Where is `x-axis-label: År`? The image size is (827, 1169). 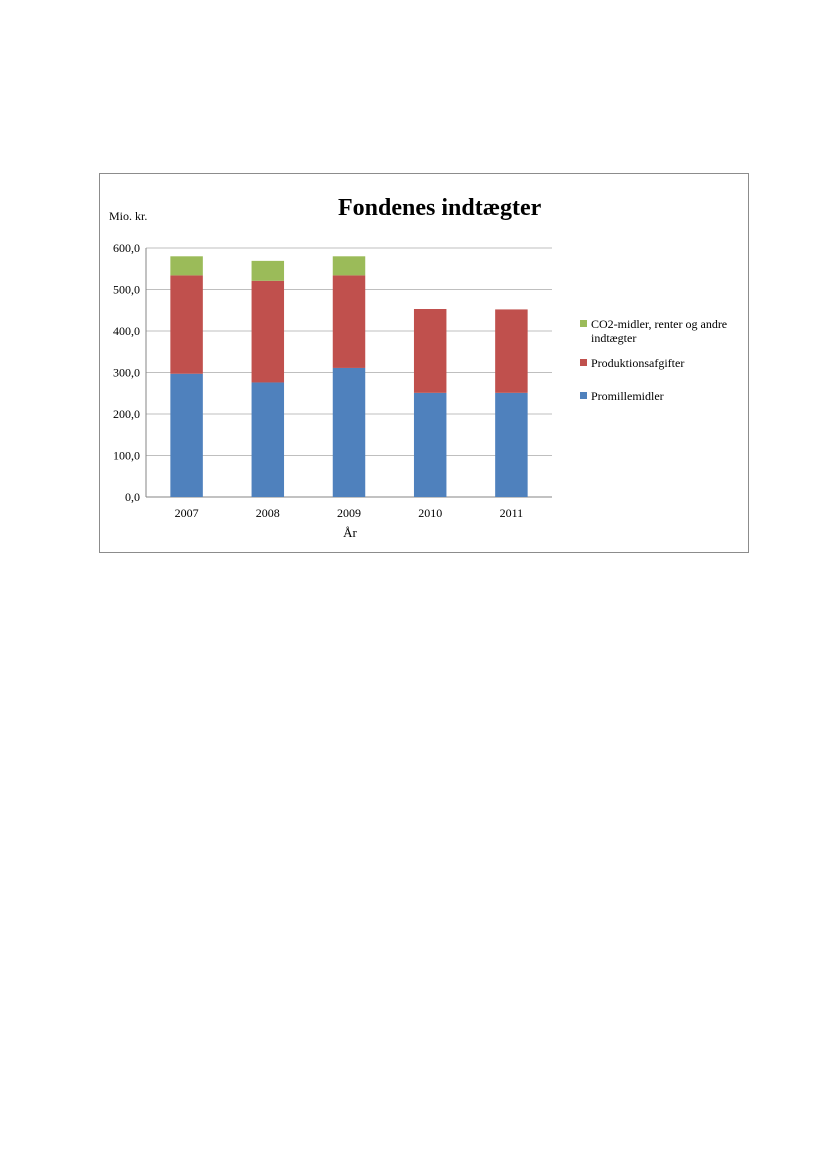 x-axis-label: År is located at coordinates (350, 532).